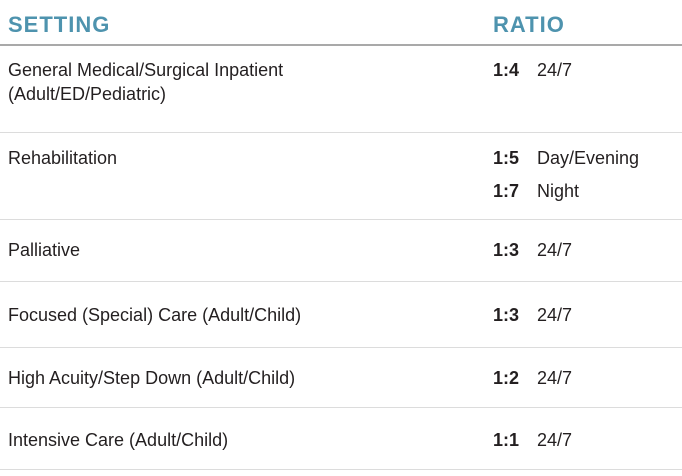 Image resolution: width=682 pixels, height=476 pixels. What do you see at coordinates (529, 24) in the screenshot?
I see `column-header-ratio: RATIO` at bounding box center [529, 24].